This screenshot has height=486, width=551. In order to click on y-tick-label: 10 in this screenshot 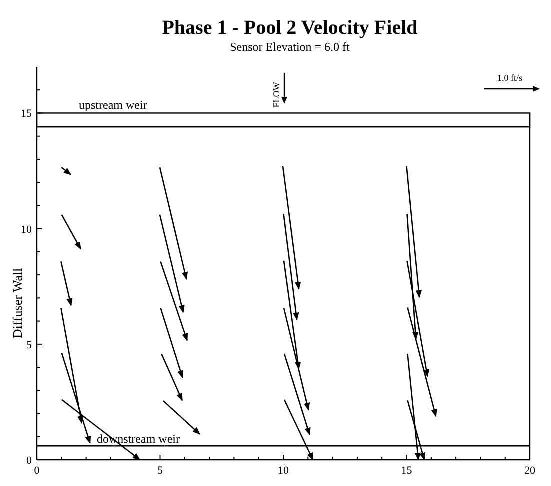, I will do `click(26, 230)`.